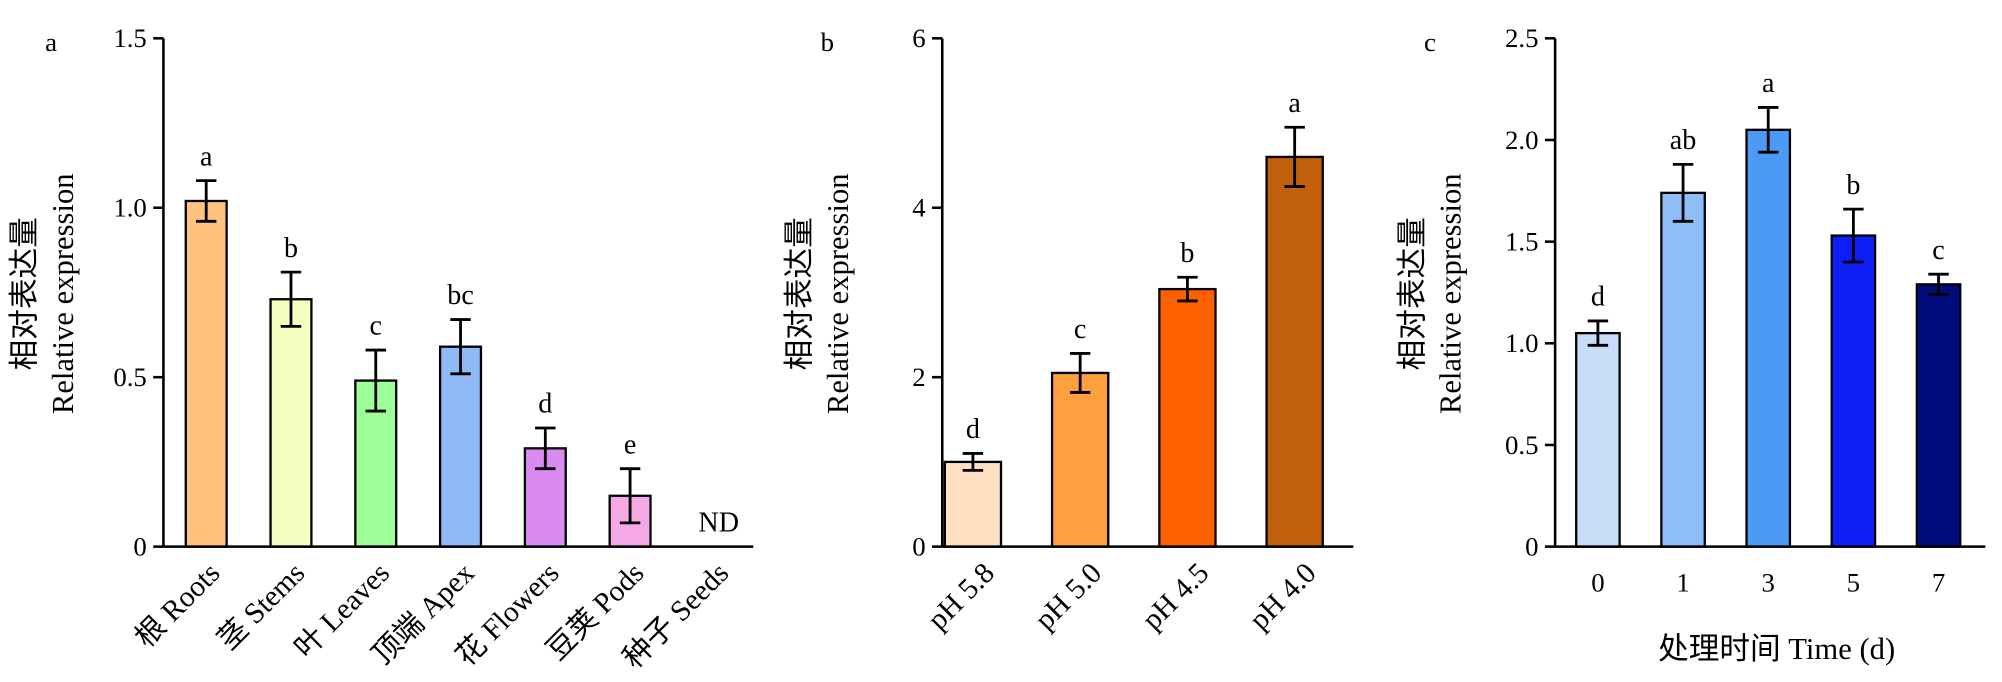 The image size is (2002, 682). I want to click on x-tick-label: pH 5.8, so click(961, 596).